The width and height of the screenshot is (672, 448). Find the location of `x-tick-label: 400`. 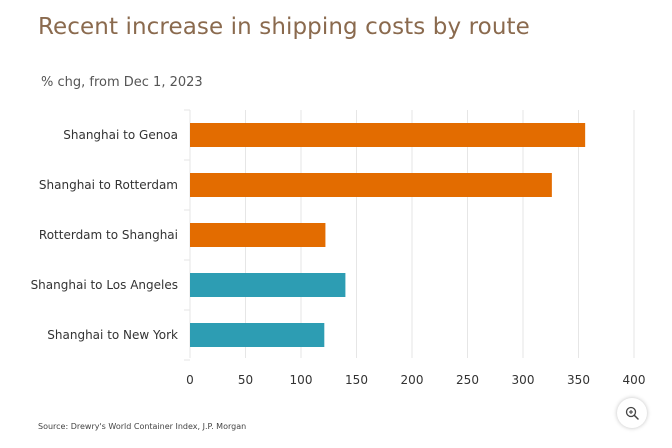

x-tick-label: 400 is located at coordinates (634, 380).